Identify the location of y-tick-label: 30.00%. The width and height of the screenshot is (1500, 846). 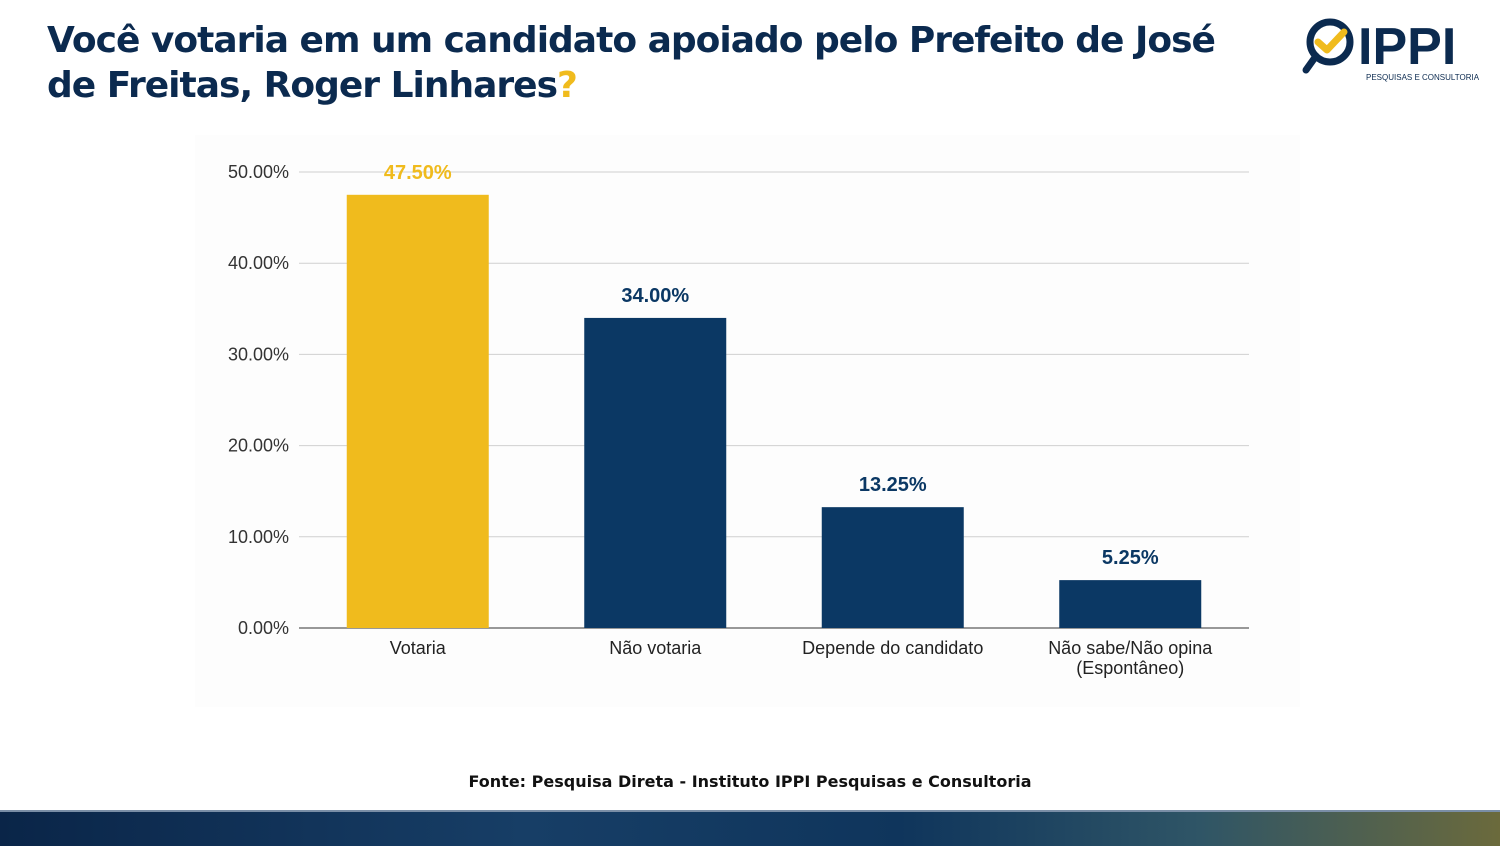
(258, 354).